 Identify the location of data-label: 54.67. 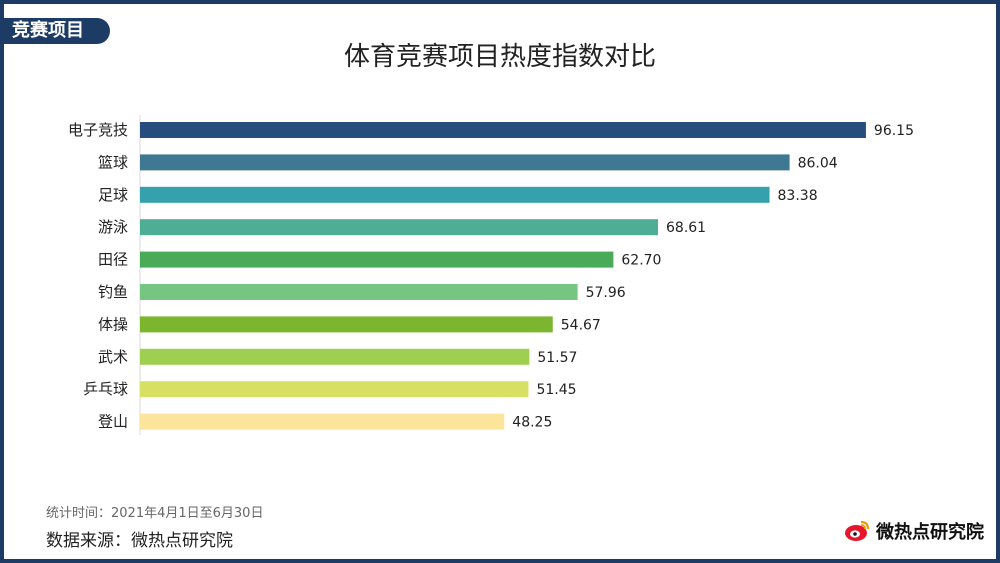
(581, 325).